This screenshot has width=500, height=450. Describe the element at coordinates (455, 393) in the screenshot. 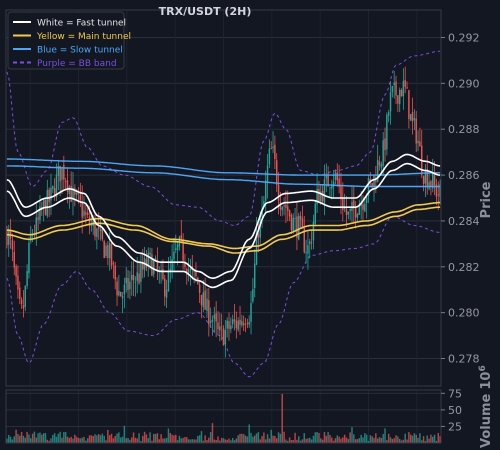

I see `volume-tick-label: 75` at that location.